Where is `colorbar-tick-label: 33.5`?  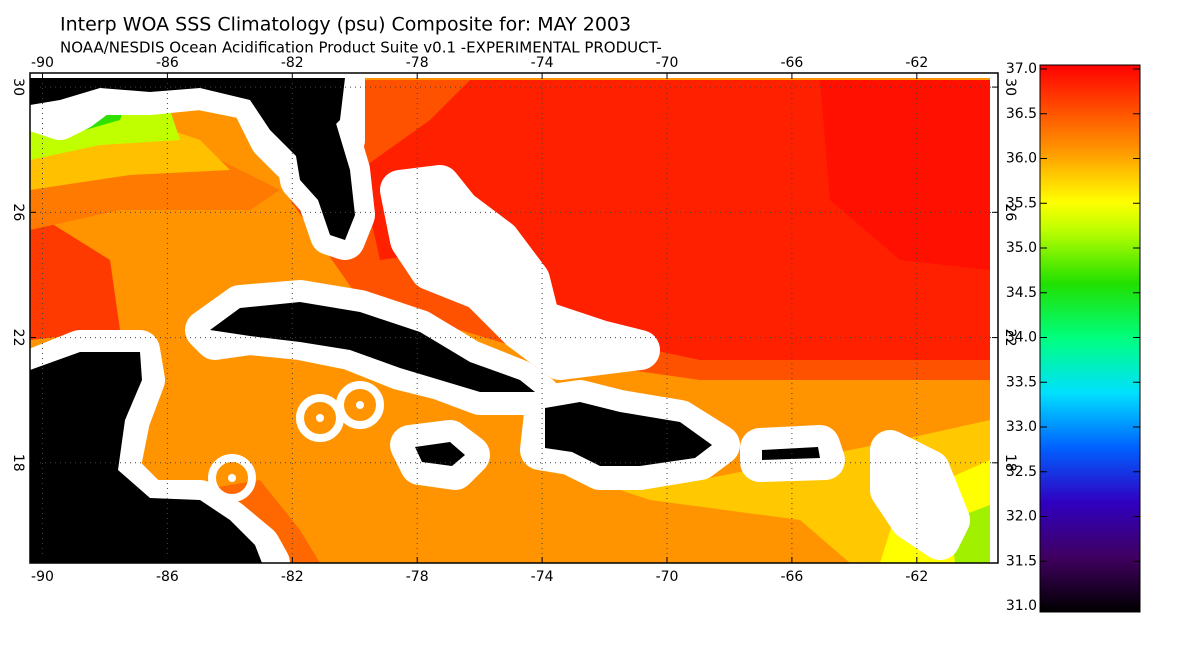
colorbar-tick-label: 33.5 is located at coordinates (1021, 382).